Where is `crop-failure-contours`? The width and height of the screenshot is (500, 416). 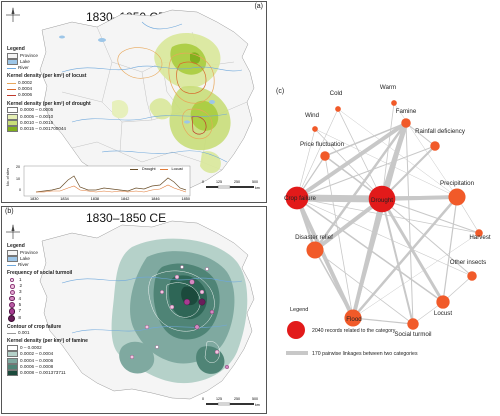 crop-failure-contours is located at coordinates (184, 316).